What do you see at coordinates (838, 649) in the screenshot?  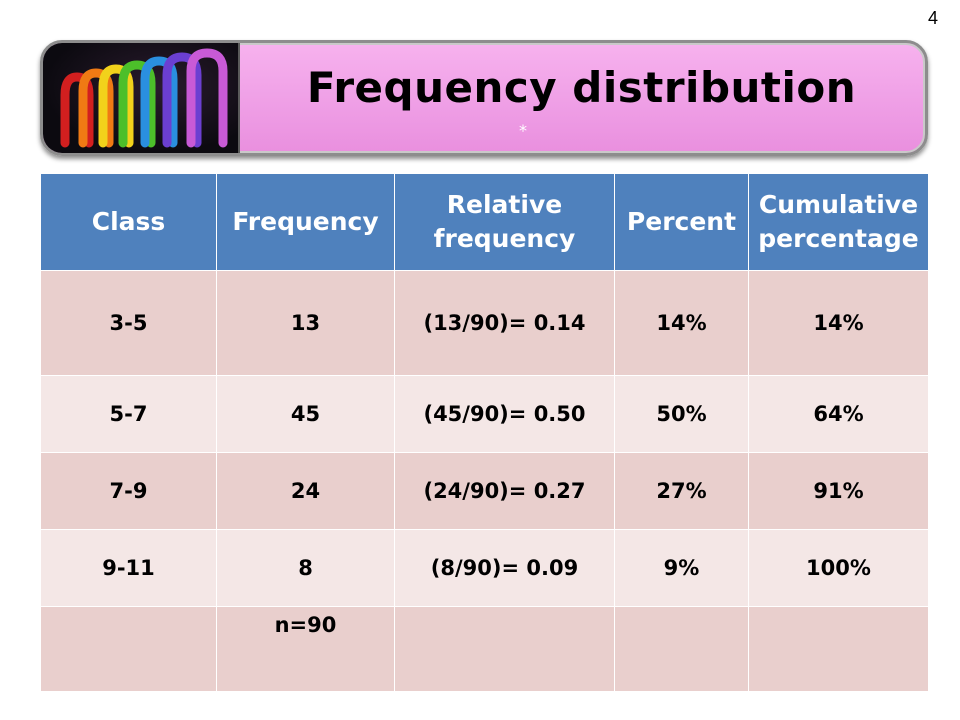 I see `cell-cumulative-percentage` at bounding box center [838, 649].